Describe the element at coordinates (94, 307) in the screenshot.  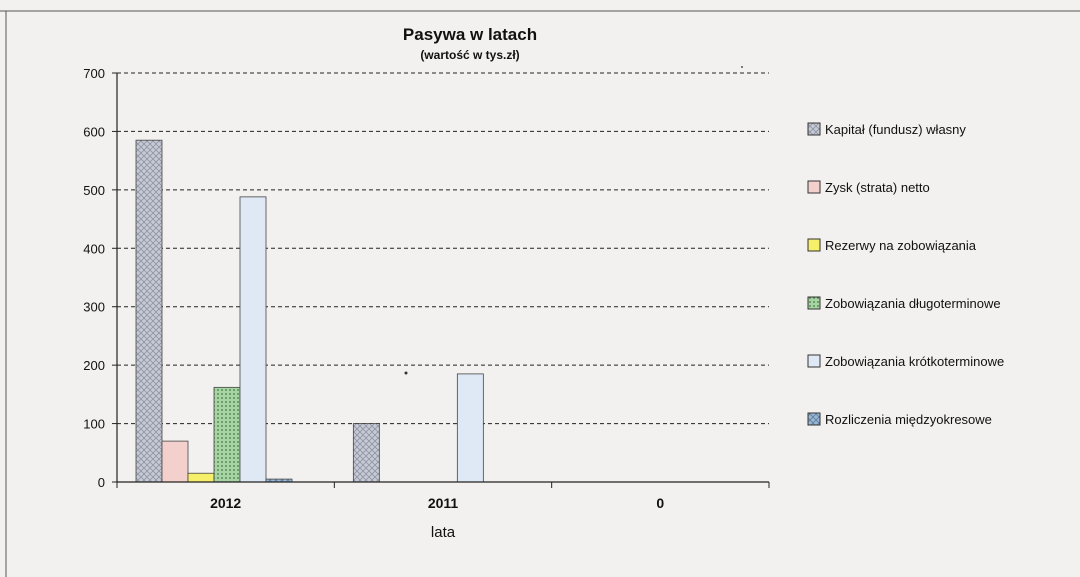
I see `y-tick-label: 300` at that location.